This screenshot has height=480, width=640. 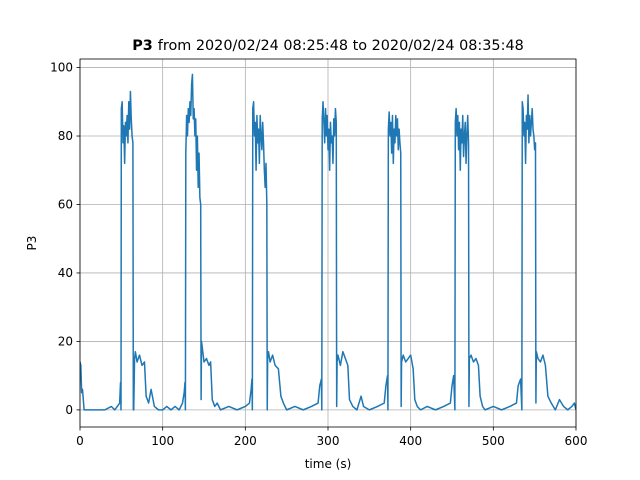 I want to click on y-tick-label: 60, so click(x=65, y=204).